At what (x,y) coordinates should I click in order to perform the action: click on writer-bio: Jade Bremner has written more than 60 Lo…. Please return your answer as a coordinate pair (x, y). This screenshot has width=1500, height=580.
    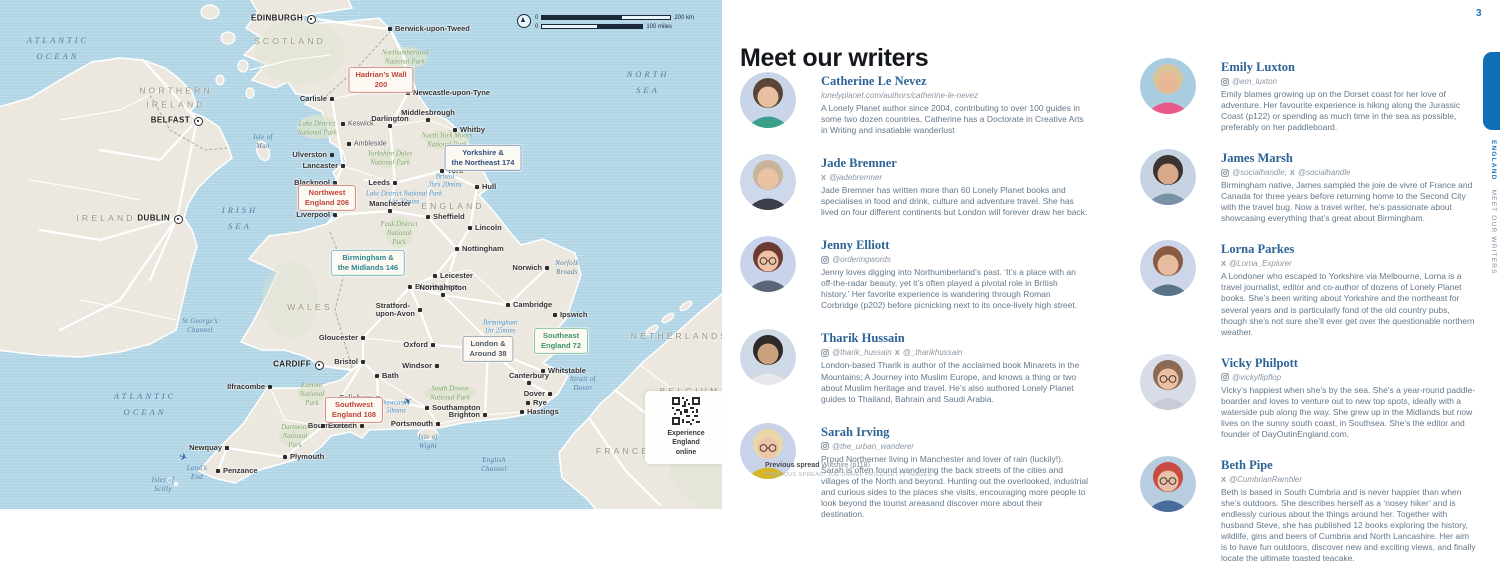
    Looking at the image, I should click on (954, 201).